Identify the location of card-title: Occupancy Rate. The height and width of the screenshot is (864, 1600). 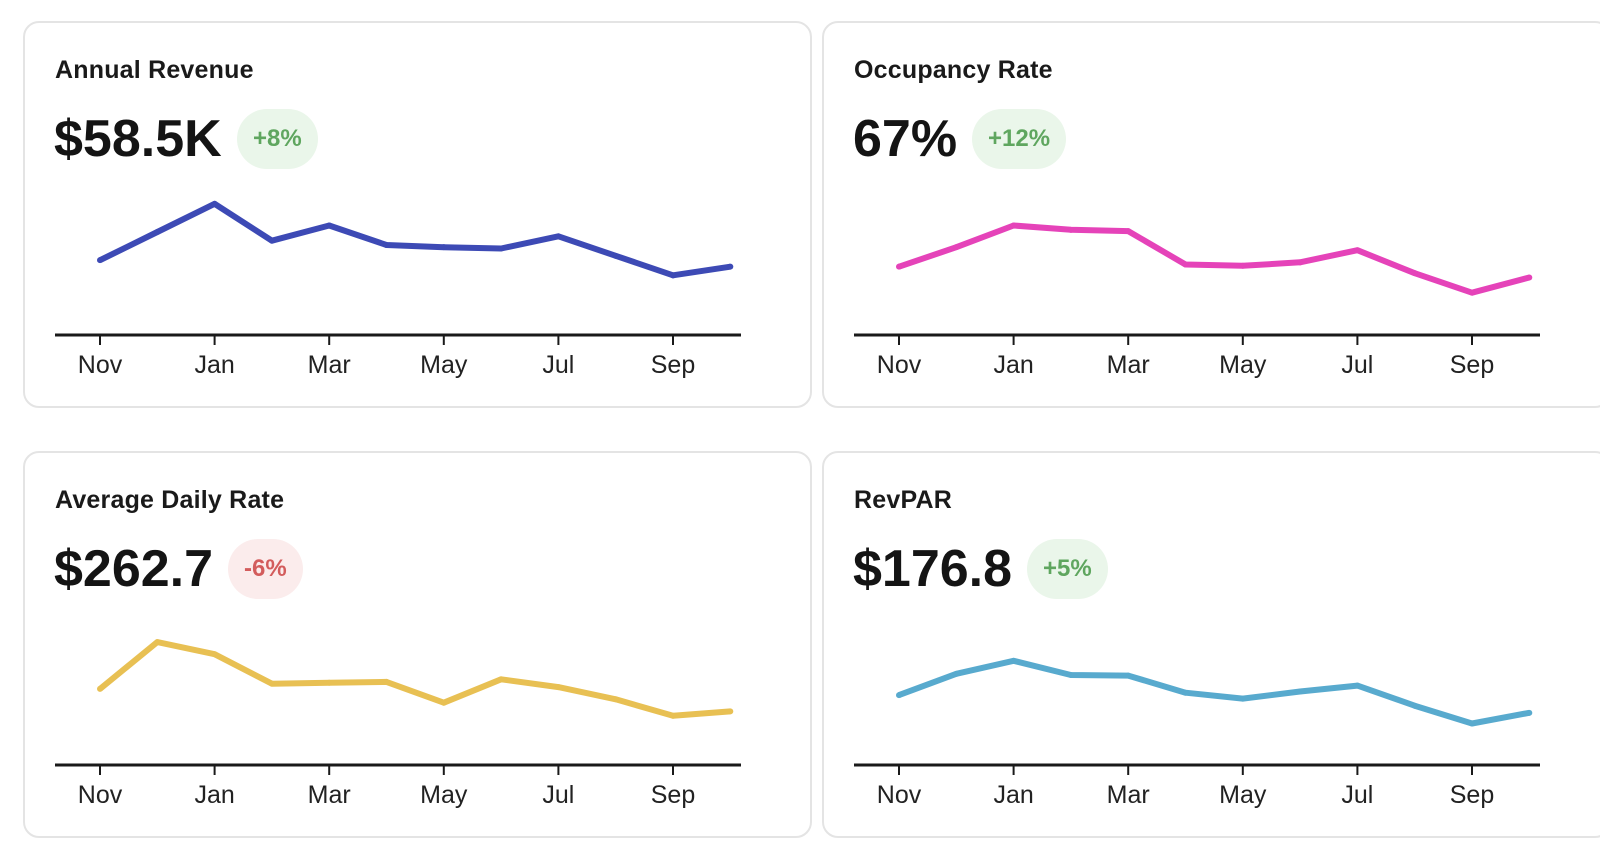
(953, 70).